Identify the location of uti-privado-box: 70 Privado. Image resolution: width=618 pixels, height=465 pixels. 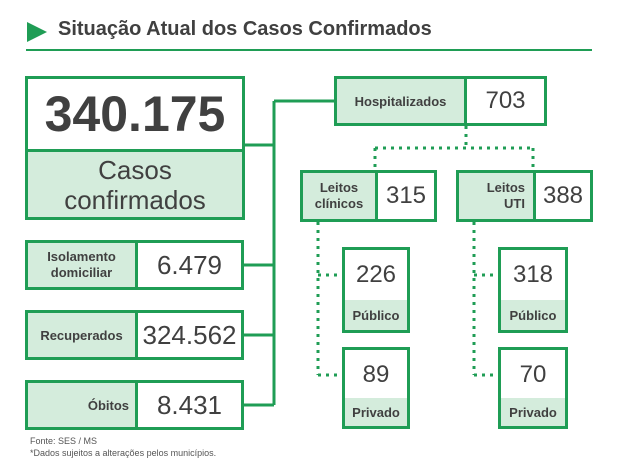
(533, 388).